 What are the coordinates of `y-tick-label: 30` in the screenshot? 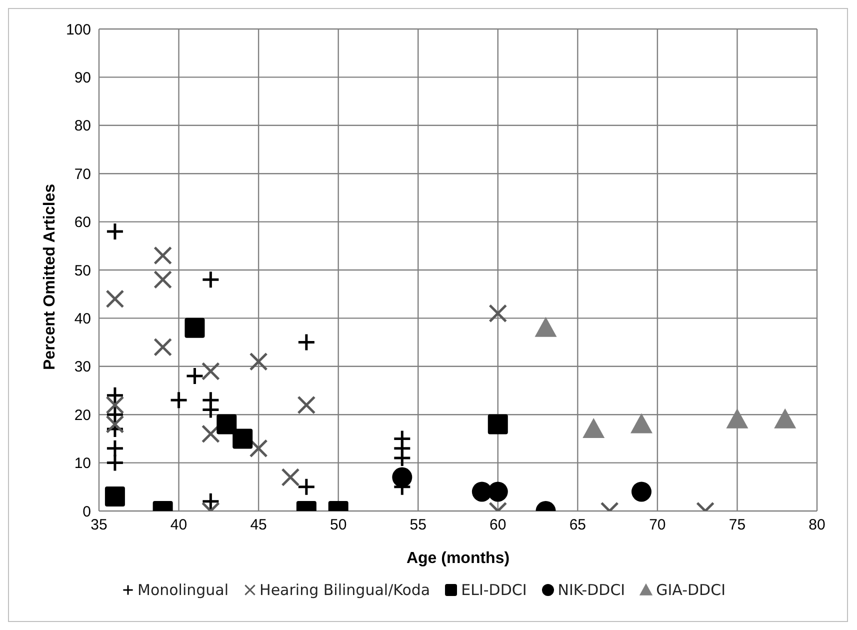 It's located at (82, 367).